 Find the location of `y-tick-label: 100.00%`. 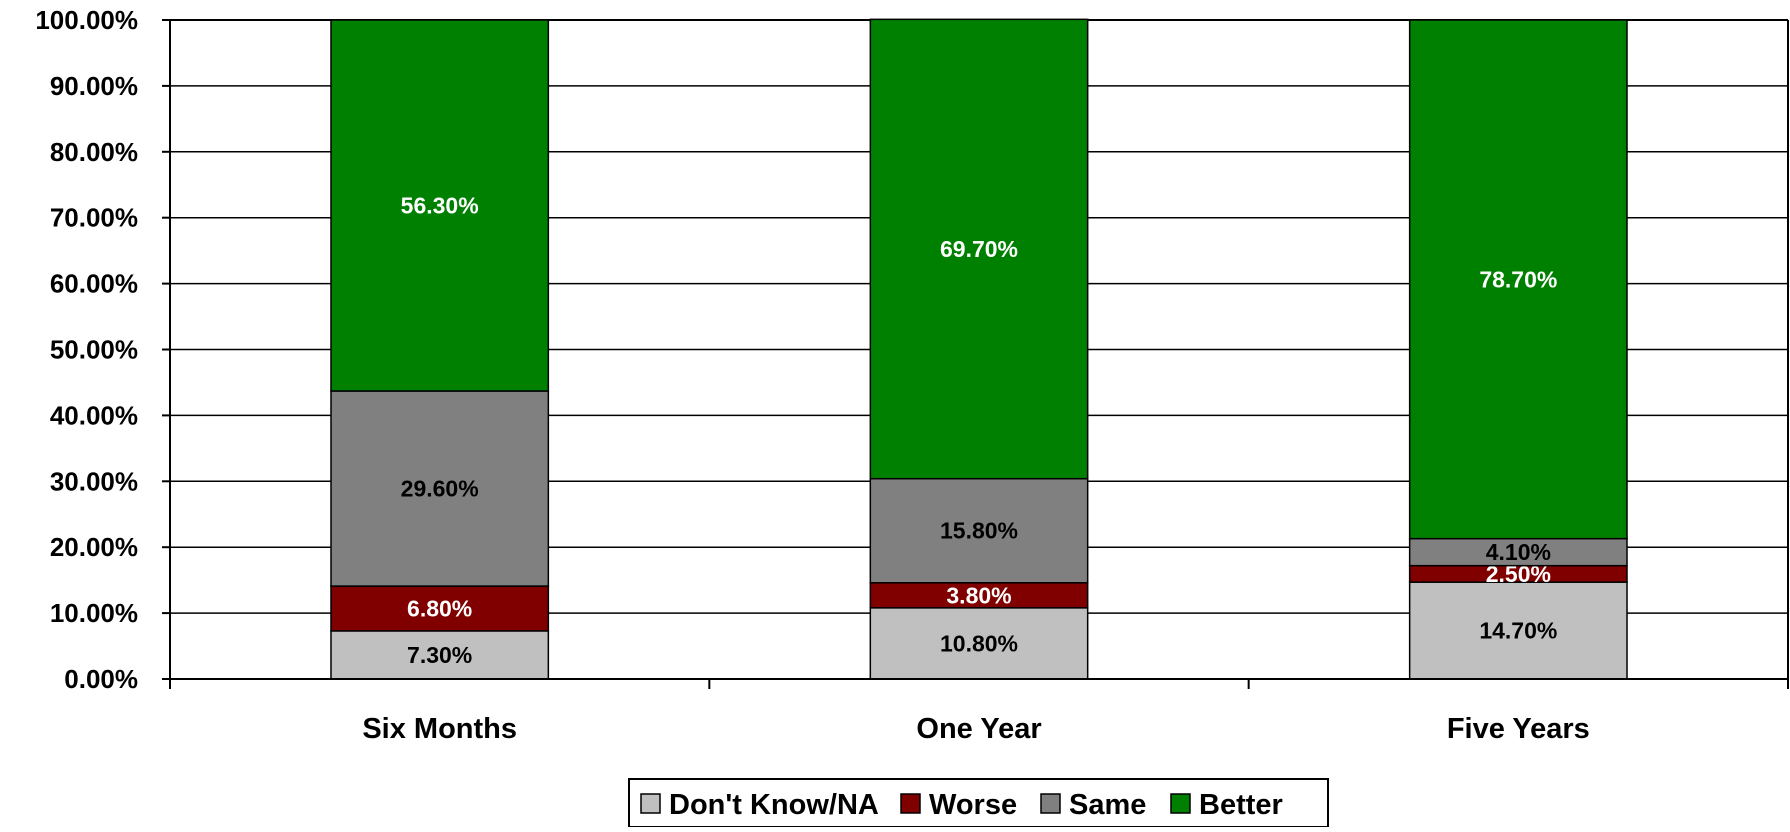

y-tick-label: 100.00% is located at coordinates (86, 20).